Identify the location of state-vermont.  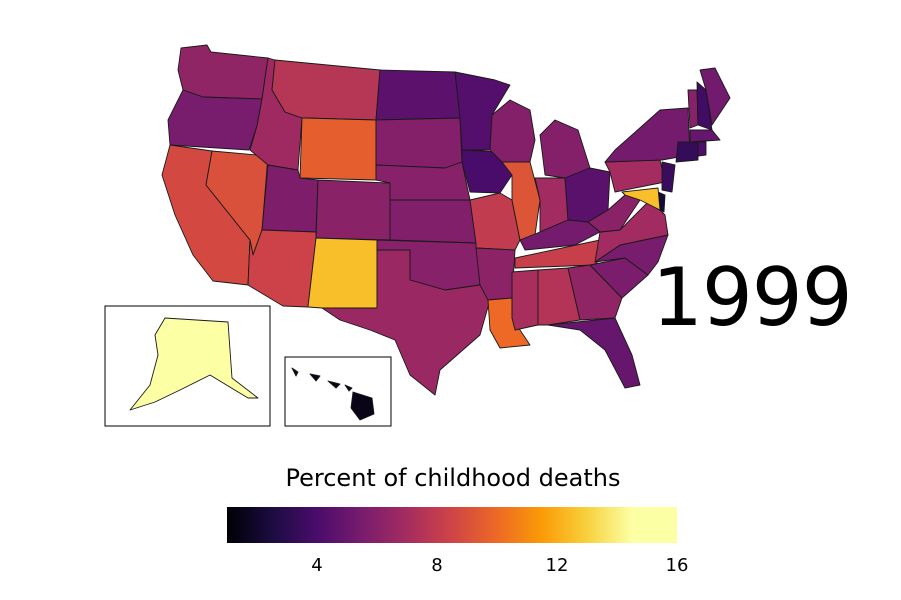
(693, 109).